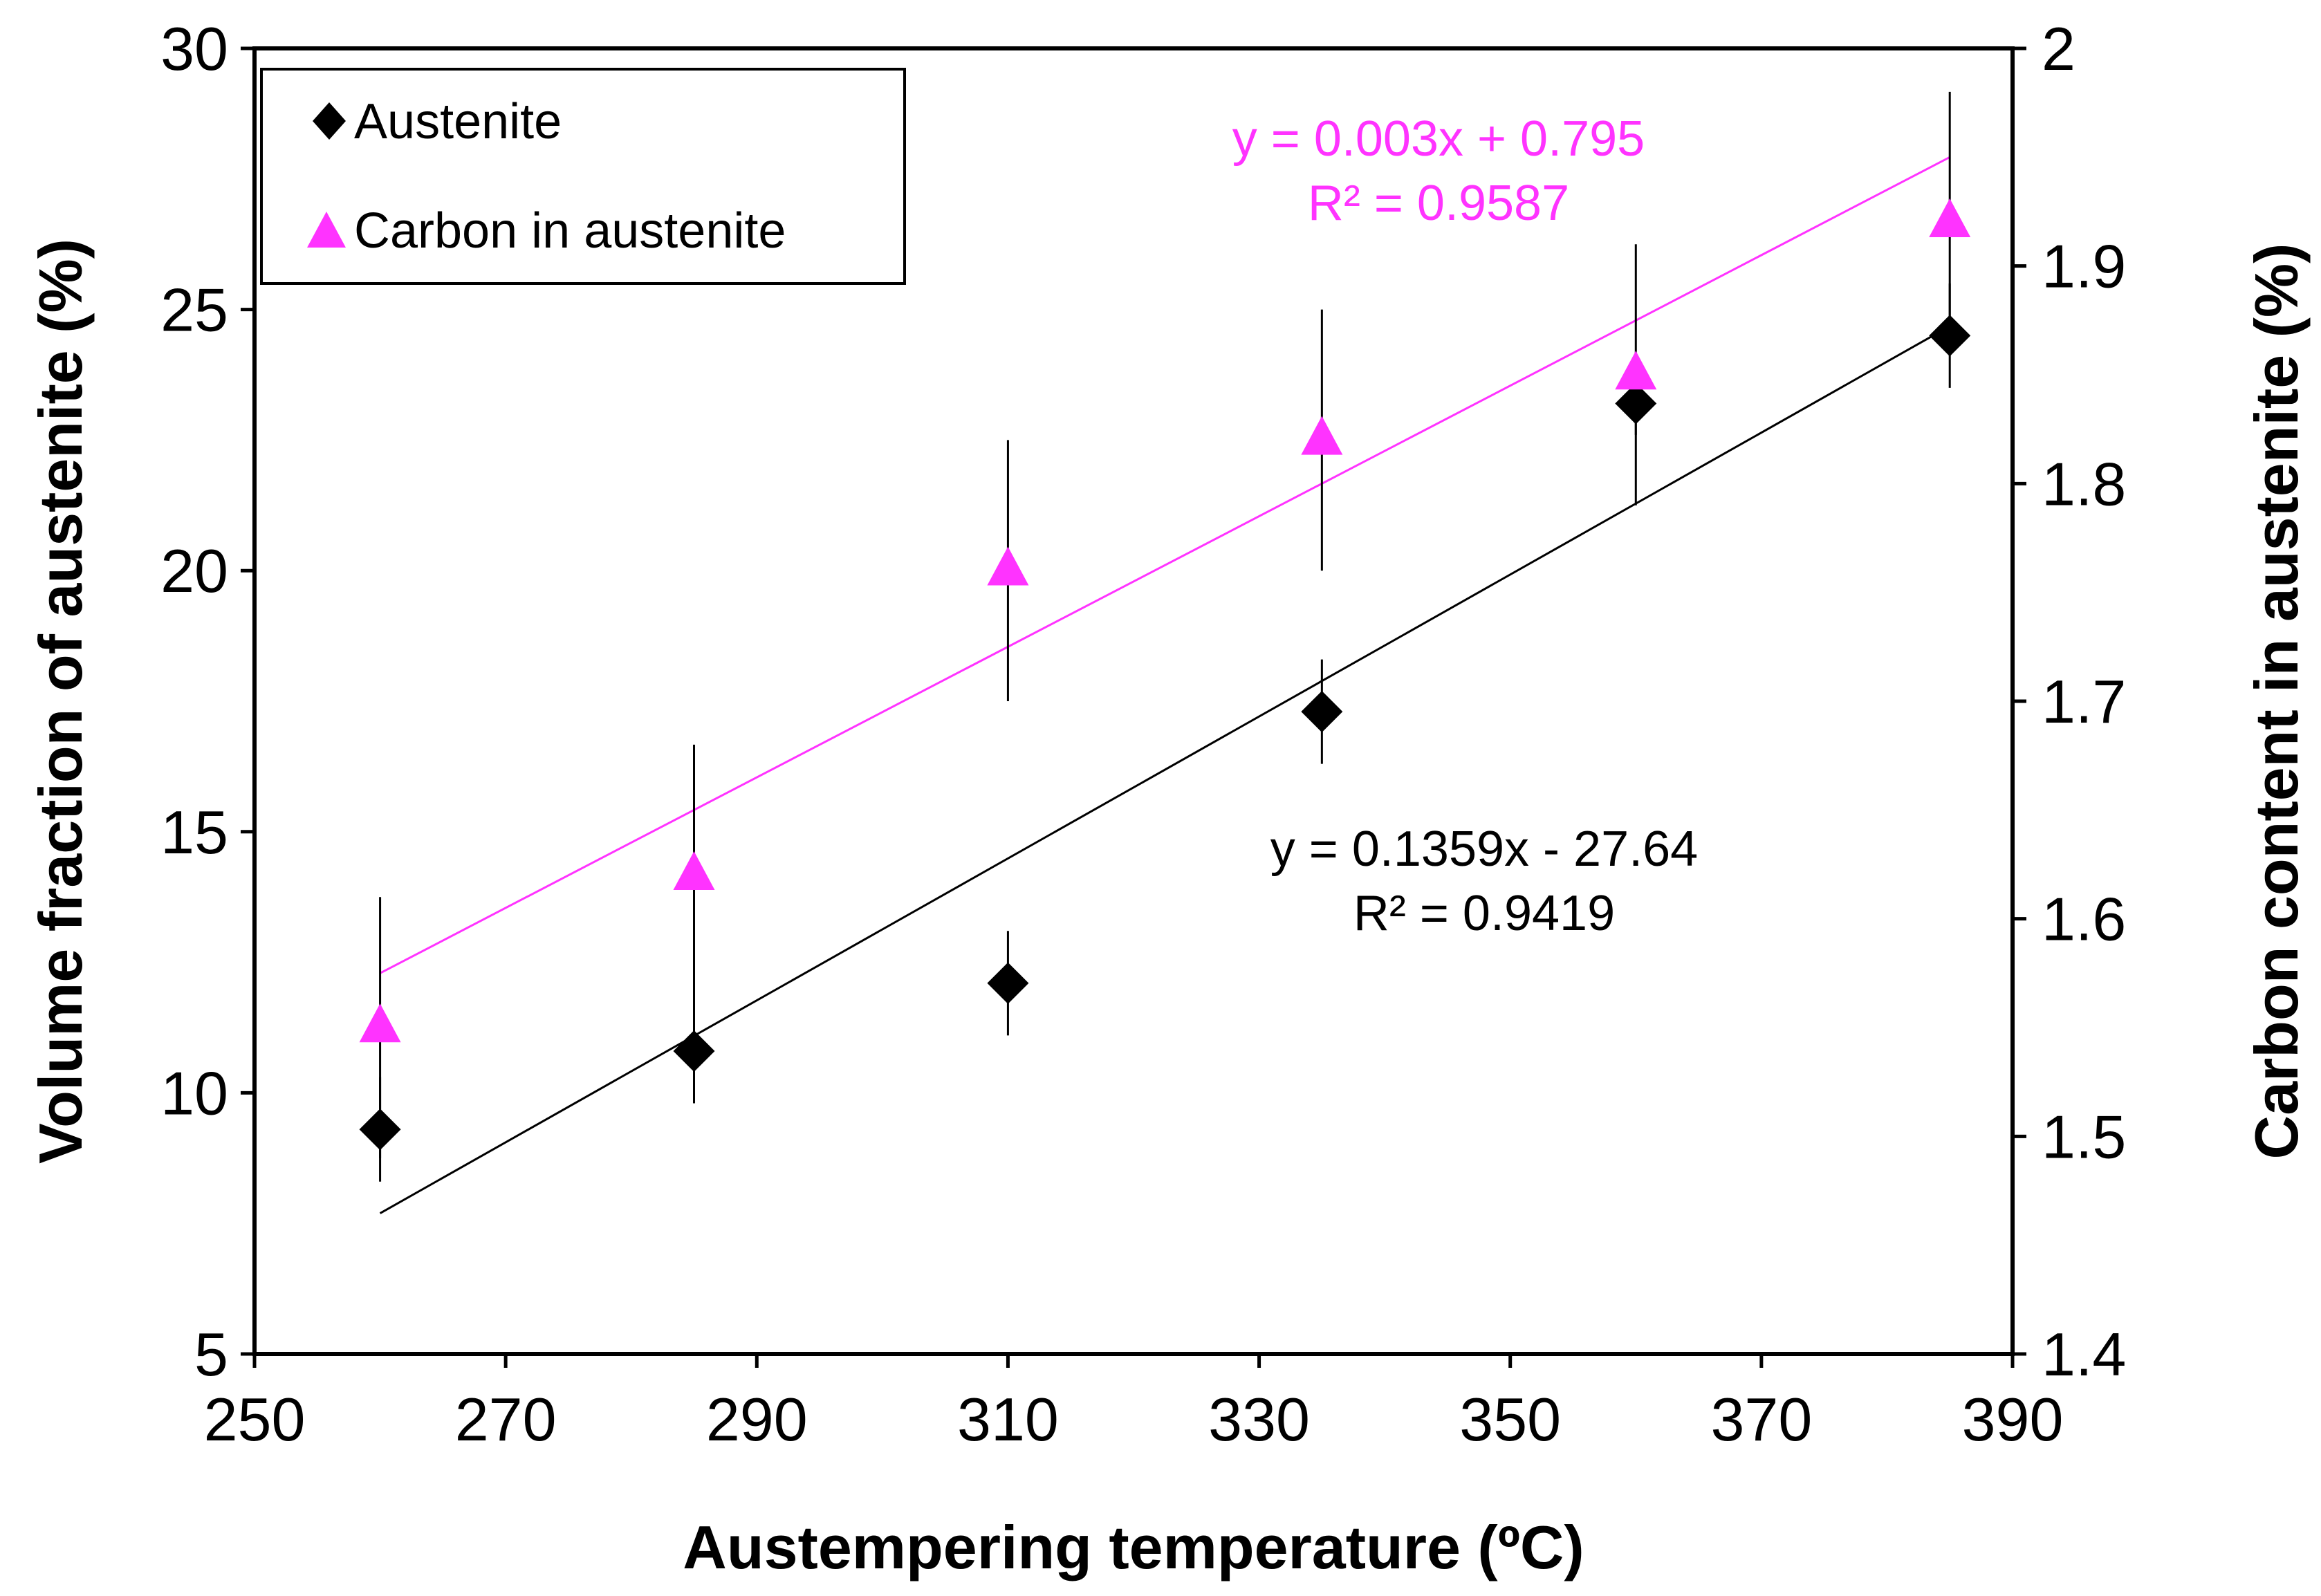  I want to click on y2-tick-label: 1.6, so click(2084, 920).